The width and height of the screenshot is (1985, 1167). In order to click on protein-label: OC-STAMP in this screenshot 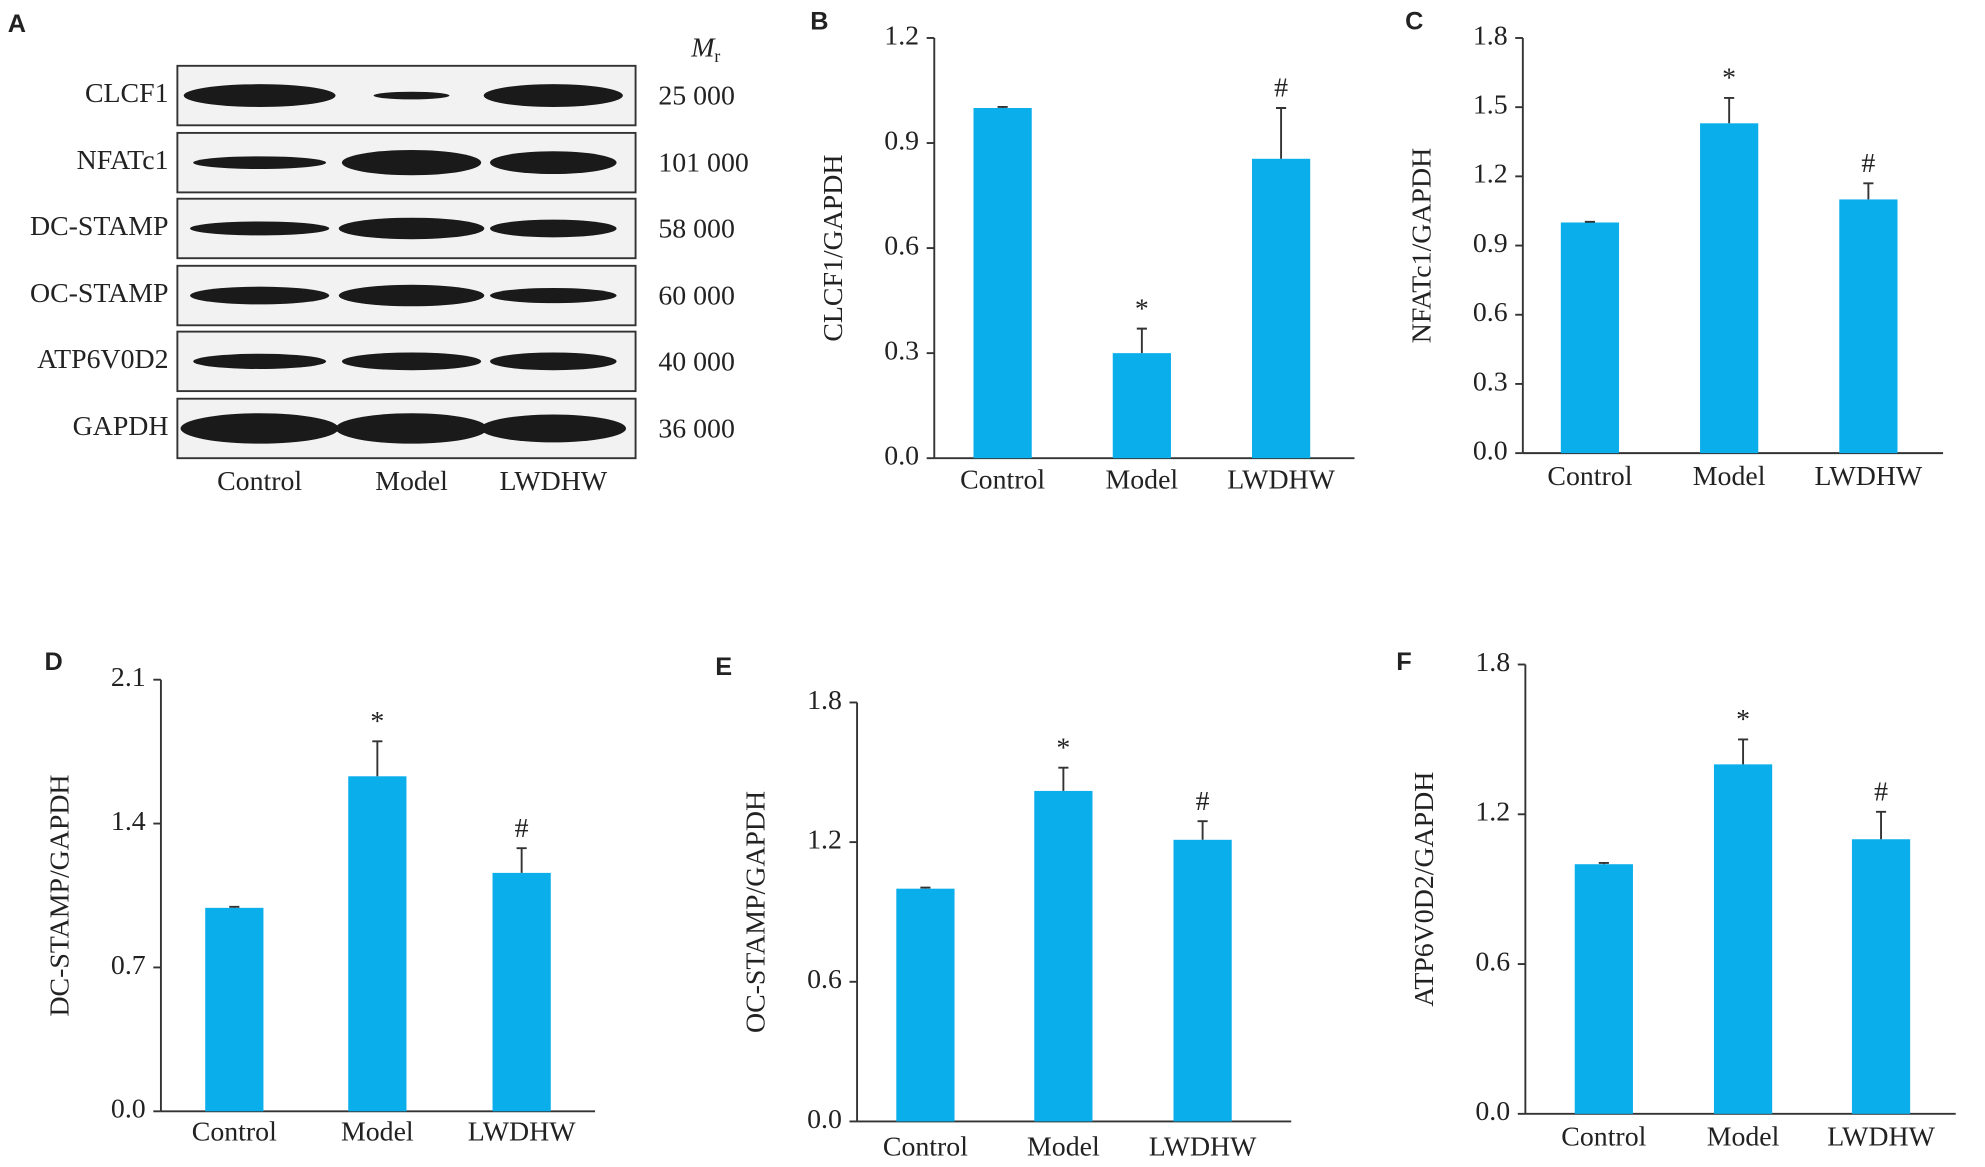, I will do `click(99, 293)`.